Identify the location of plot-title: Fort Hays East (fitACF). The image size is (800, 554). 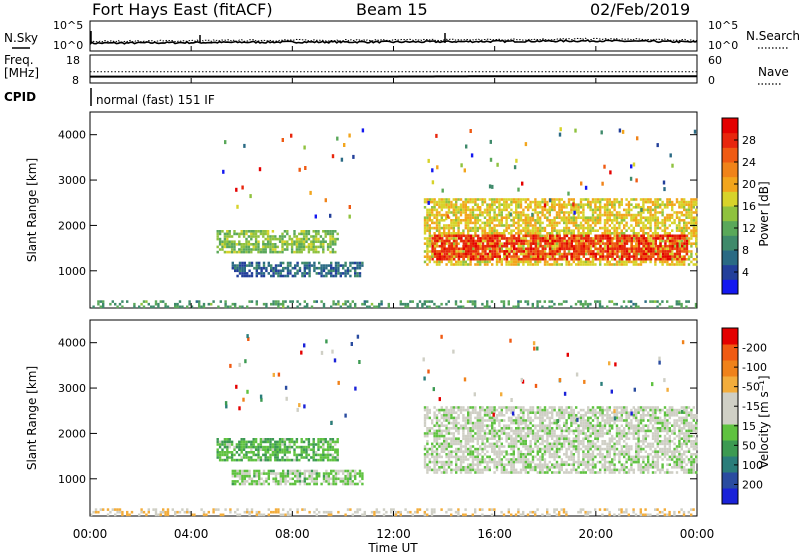
(182, 9).